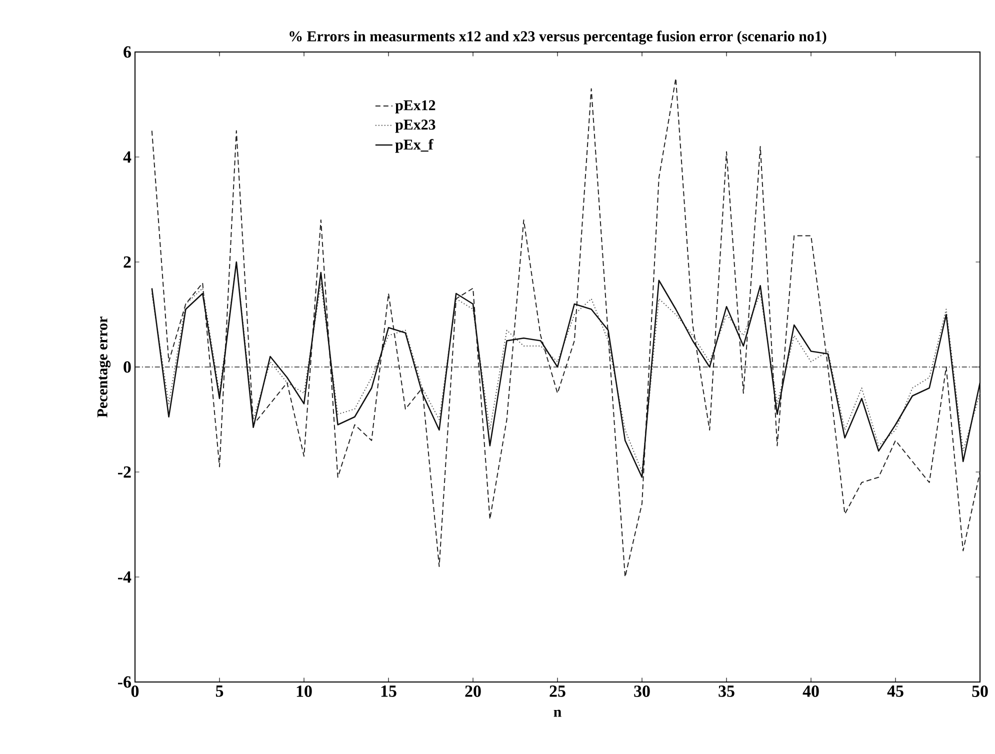 The image size is (995, 754). What do you see at coordinates (415, 107) in the screenshot?
I see `legend-label: pEx12` at bounding box center [415, 107].